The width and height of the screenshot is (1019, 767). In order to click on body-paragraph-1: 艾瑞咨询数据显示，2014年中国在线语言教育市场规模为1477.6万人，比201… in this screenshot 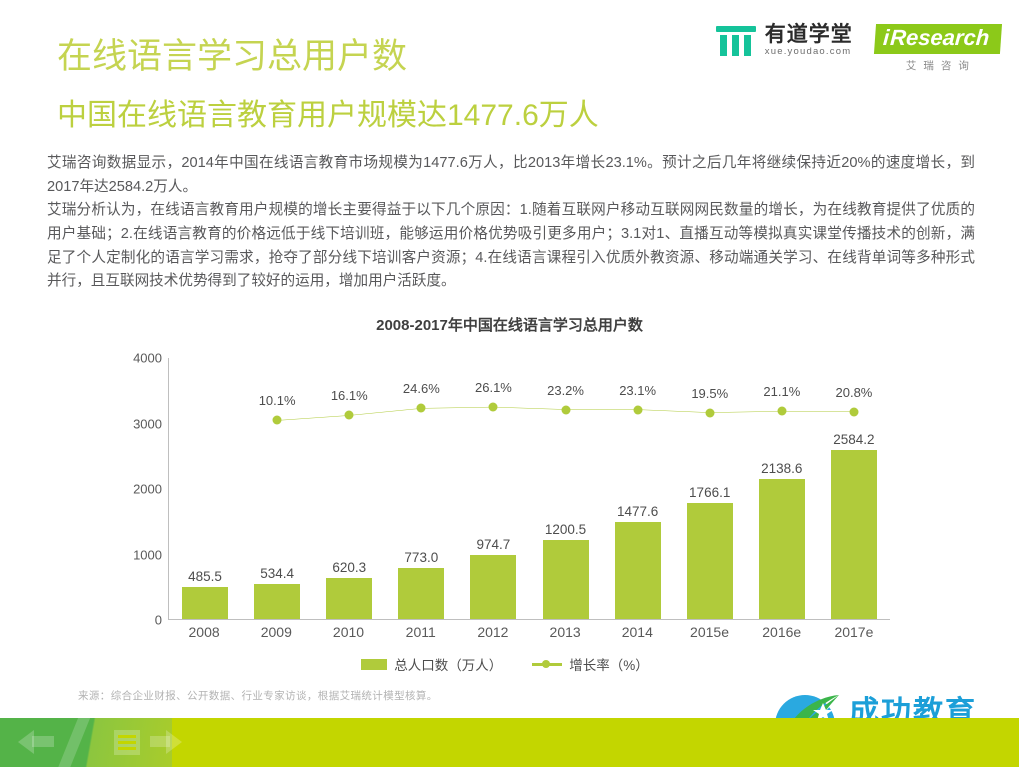, I will do `click(511, 175)`.